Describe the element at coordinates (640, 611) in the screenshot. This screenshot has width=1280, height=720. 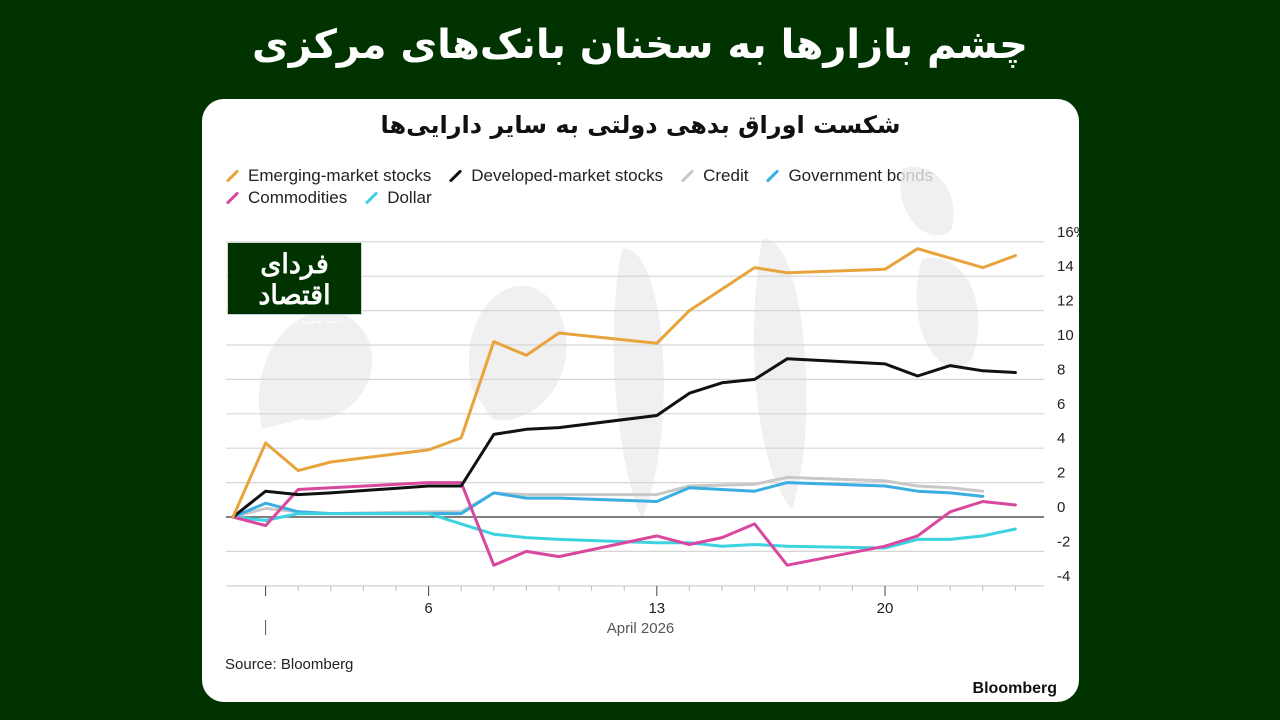
I see `x-axis: 6 13 20 April 2026` at that location.